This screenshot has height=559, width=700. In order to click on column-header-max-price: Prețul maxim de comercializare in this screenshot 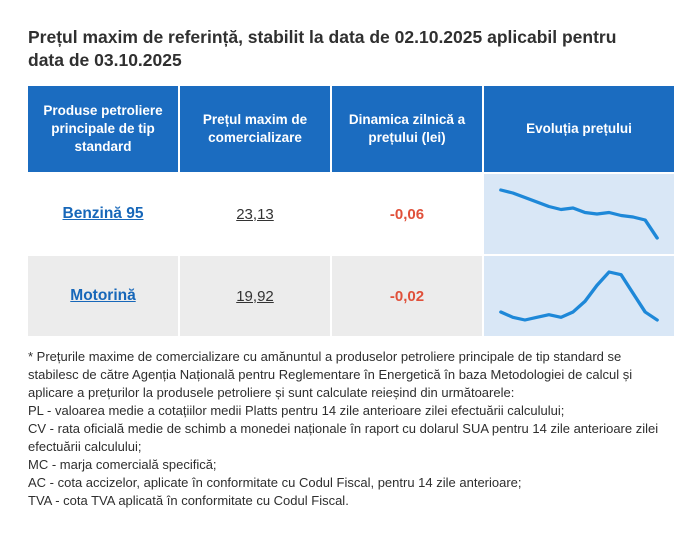, I will do `click(255, 129)`.